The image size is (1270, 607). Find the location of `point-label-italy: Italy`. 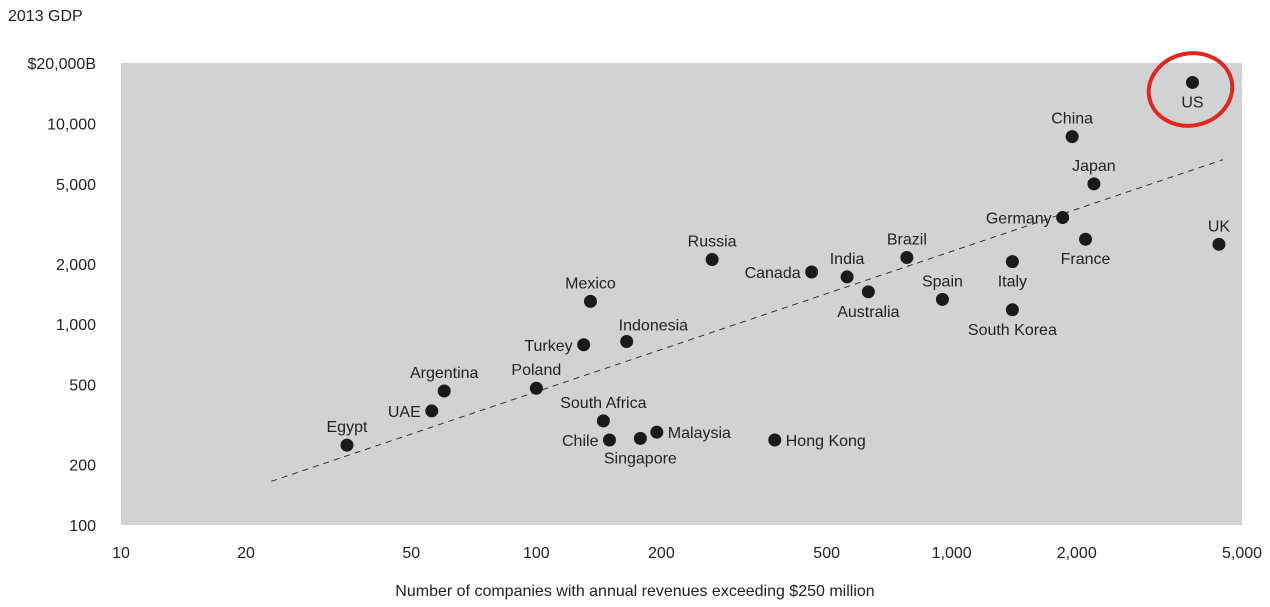

point-label-italy: Italy is located at coordinates (1012, 282).